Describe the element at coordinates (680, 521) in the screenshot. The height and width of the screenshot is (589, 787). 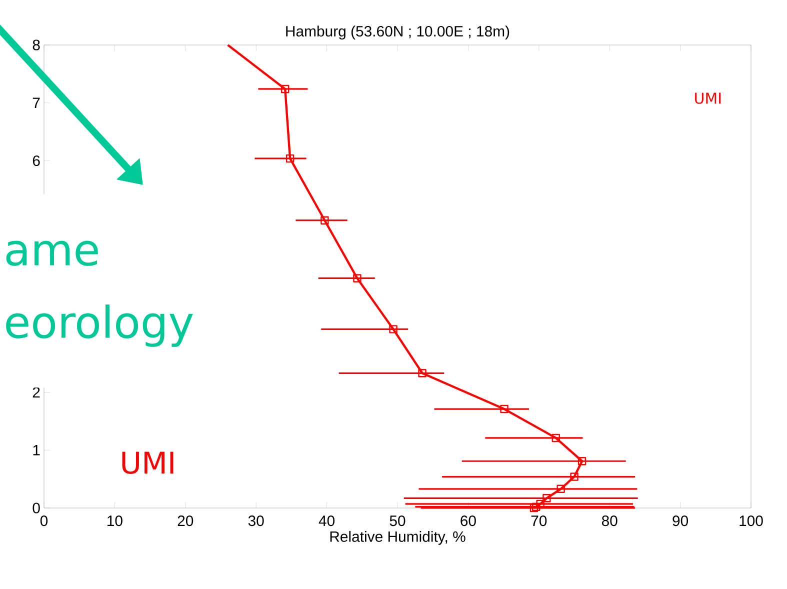
I see `x-tick-label: 90` at that location.